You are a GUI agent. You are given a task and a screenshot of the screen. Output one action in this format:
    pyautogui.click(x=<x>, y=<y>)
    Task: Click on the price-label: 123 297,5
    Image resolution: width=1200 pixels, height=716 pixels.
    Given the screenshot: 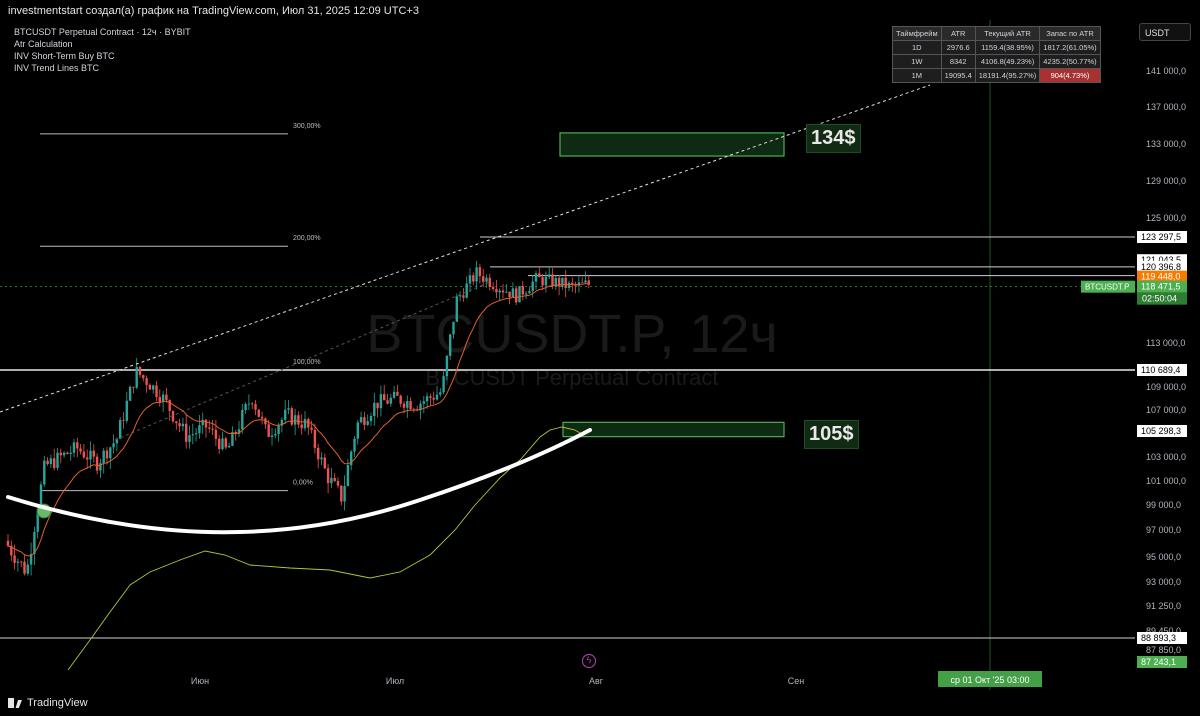 What is the action you would take?
    pyautogui.click(x=1161, y=237)
    